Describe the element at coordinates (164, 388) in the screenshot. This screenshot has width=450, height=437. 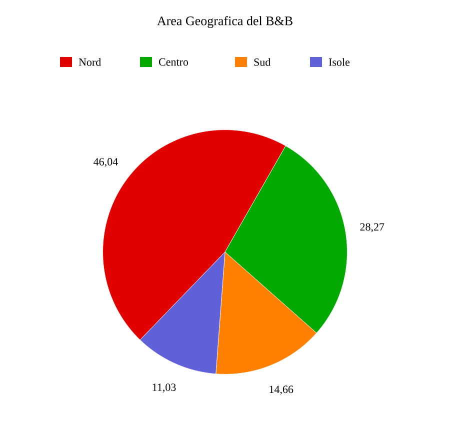
I see `data-label: 11,03` at that location.